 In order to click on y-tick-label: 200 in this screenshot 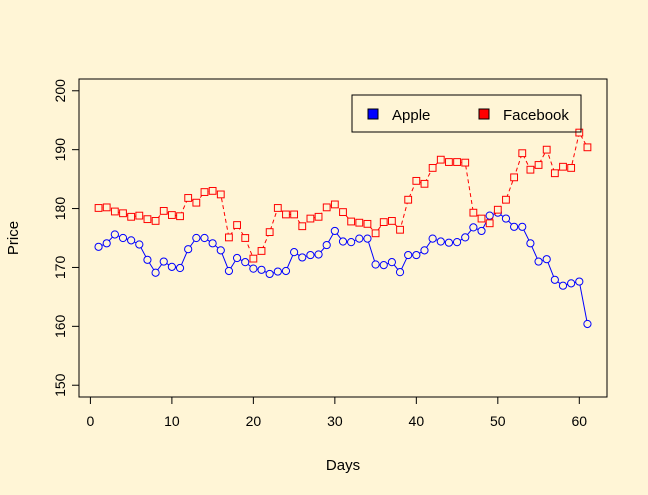, I will do `click(60, 91)`.